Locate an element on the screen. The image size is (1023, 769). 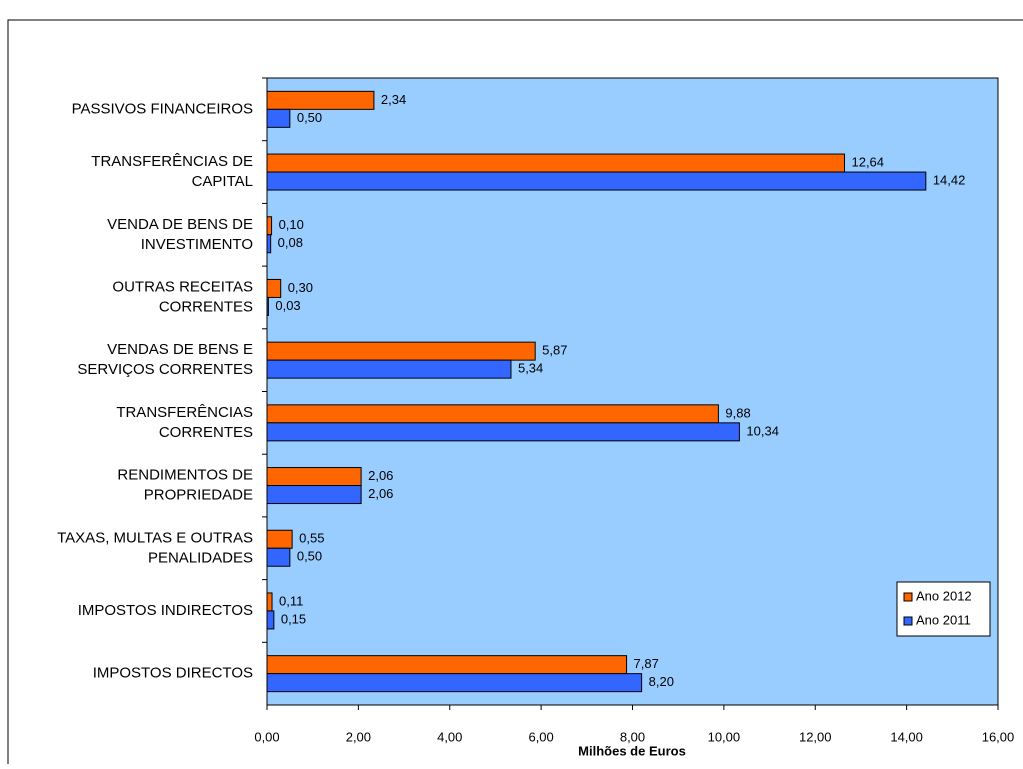
x-tick-label: 16,00 is located at coordinates (998, 736).